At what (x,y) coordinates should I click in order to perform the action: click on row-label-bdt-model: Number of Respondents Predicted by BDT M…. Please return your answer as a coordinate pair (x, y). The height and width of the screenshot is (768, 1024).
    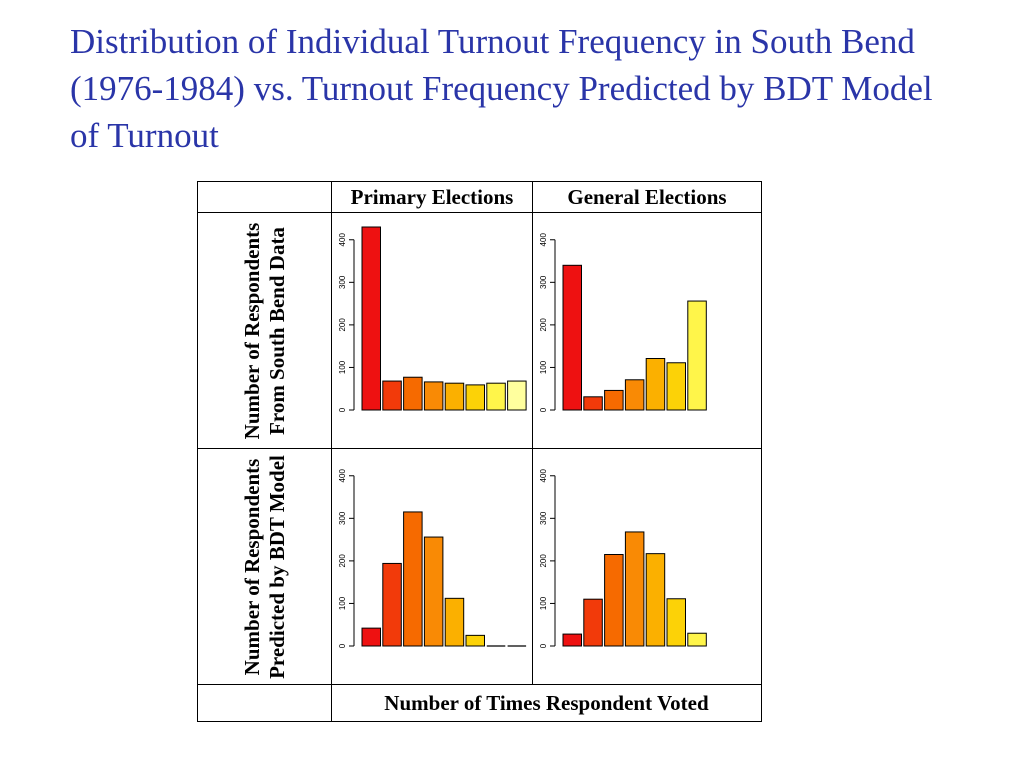
    Looking at the image, I should click on (264, 566).